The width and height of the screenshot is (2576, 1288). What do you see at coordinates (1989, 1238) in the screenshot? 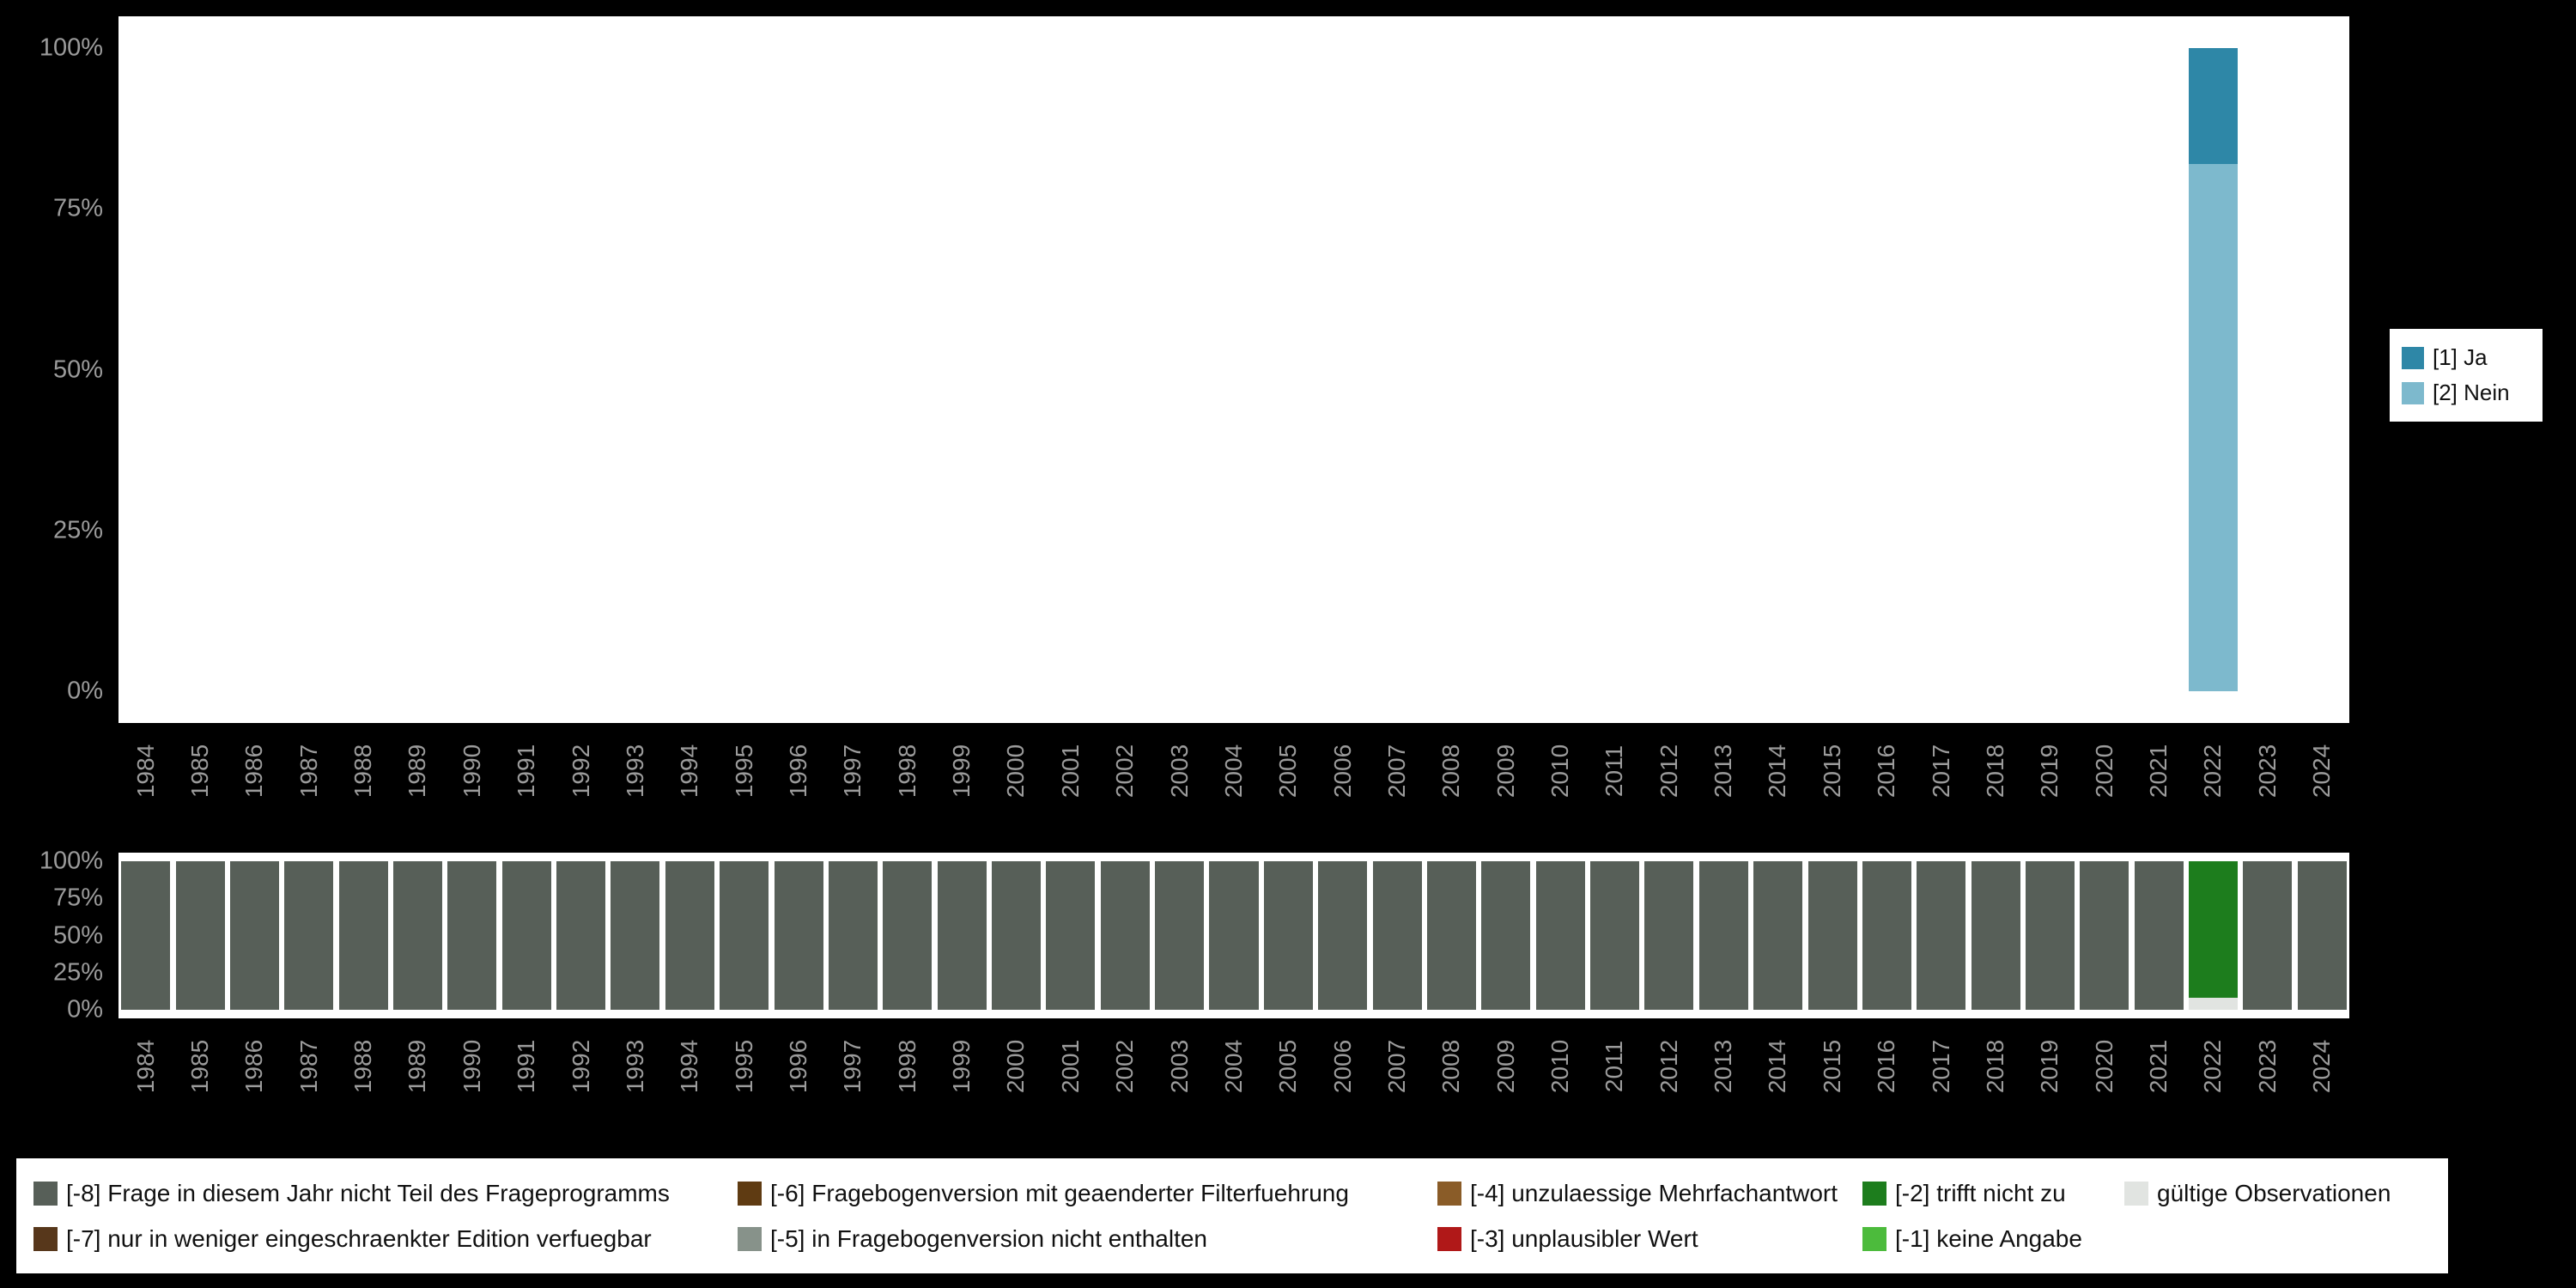
I see `legend-label: [-1] keine Angabe` at bounding box center [1989, 1238].